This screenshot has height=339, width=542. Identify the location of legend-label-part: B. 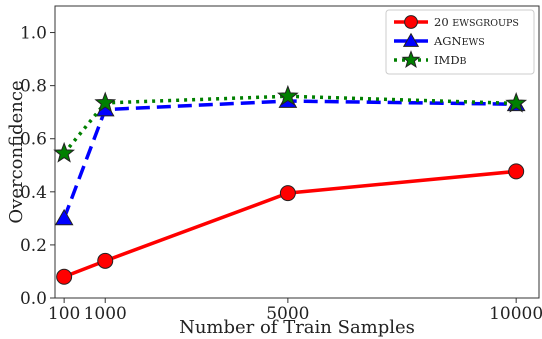
(463, 61).